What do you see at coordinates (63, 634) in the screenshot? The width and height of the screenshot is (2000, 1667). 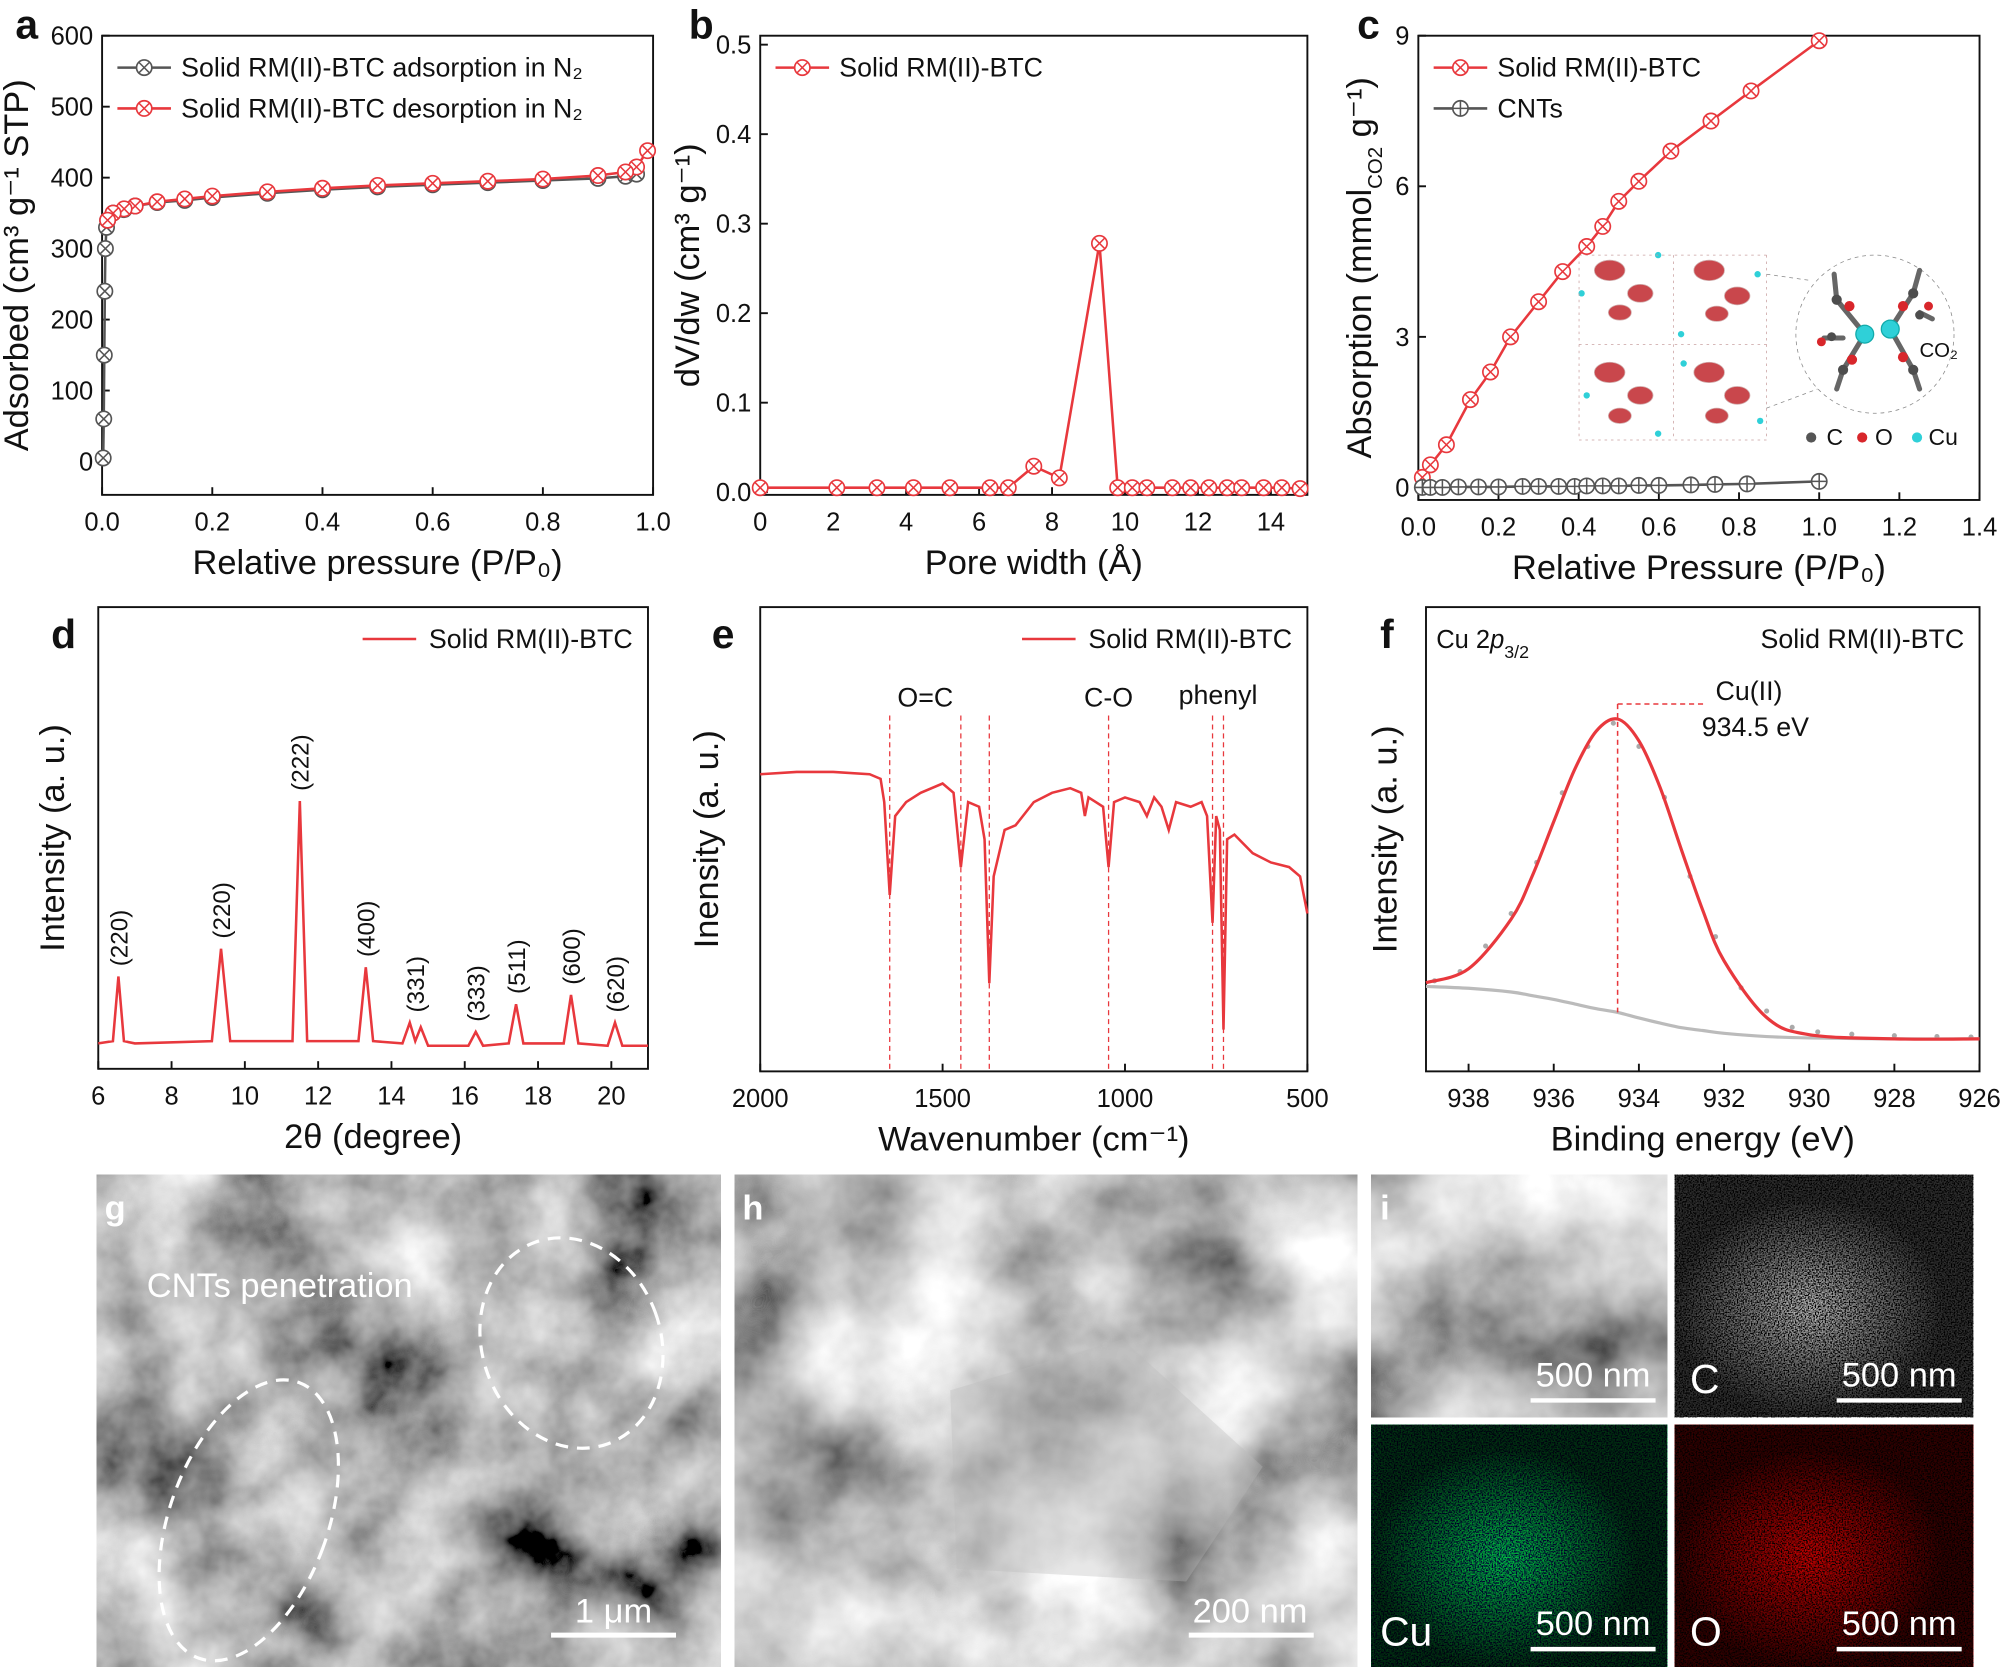 I see `panel-label: d` at bounding box center [63, 634].